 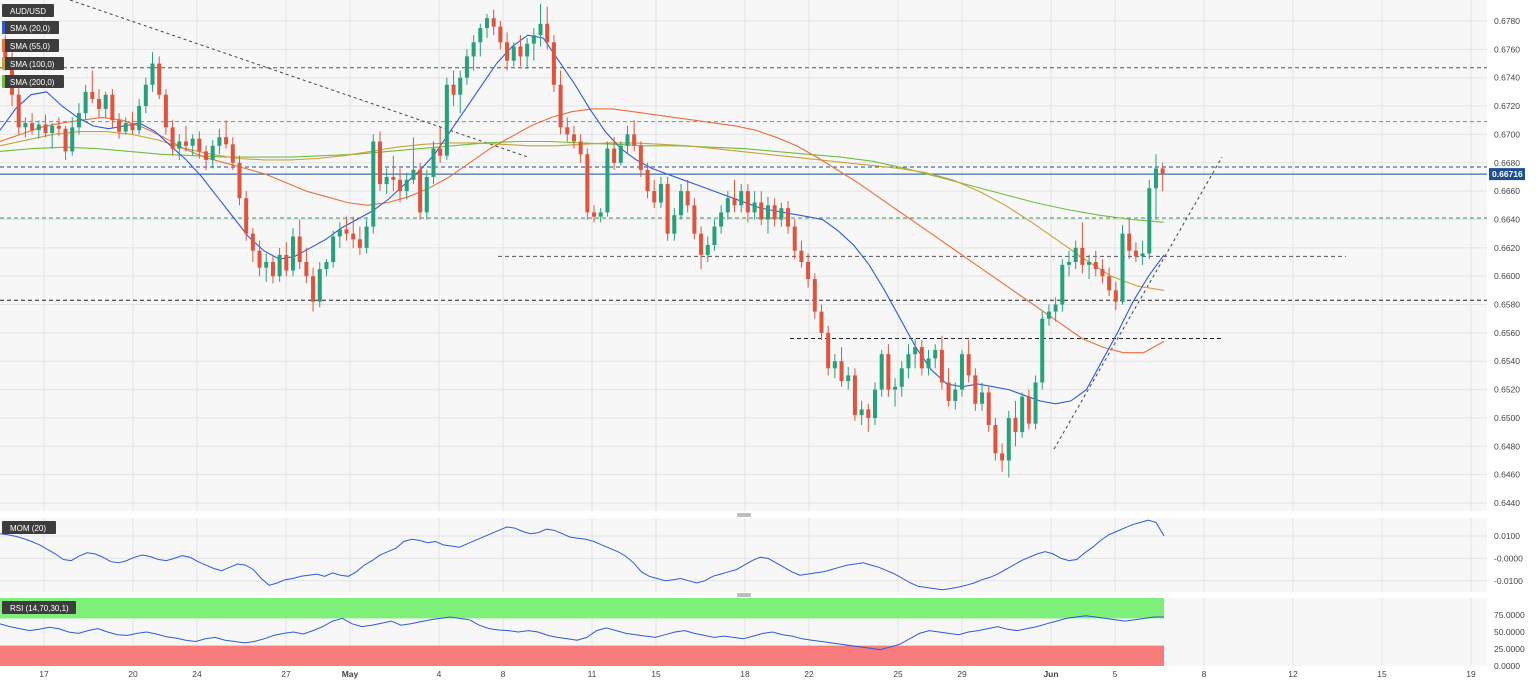 What do you see at coordinates (592, 674) in the screenshot?
I see `x-tick-label: 11` at bounding box center [592, 674].